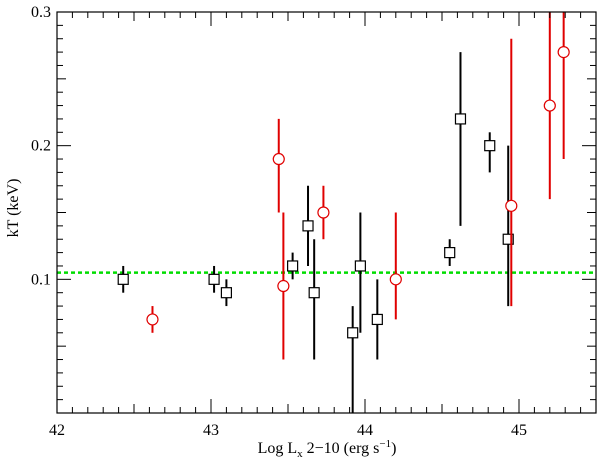 This screenshot has height=461, width=600. What do you see at coordinates (57, 430) in the screenshot?
I see `x-tick-label: 42` at bounding box center [57, 430].